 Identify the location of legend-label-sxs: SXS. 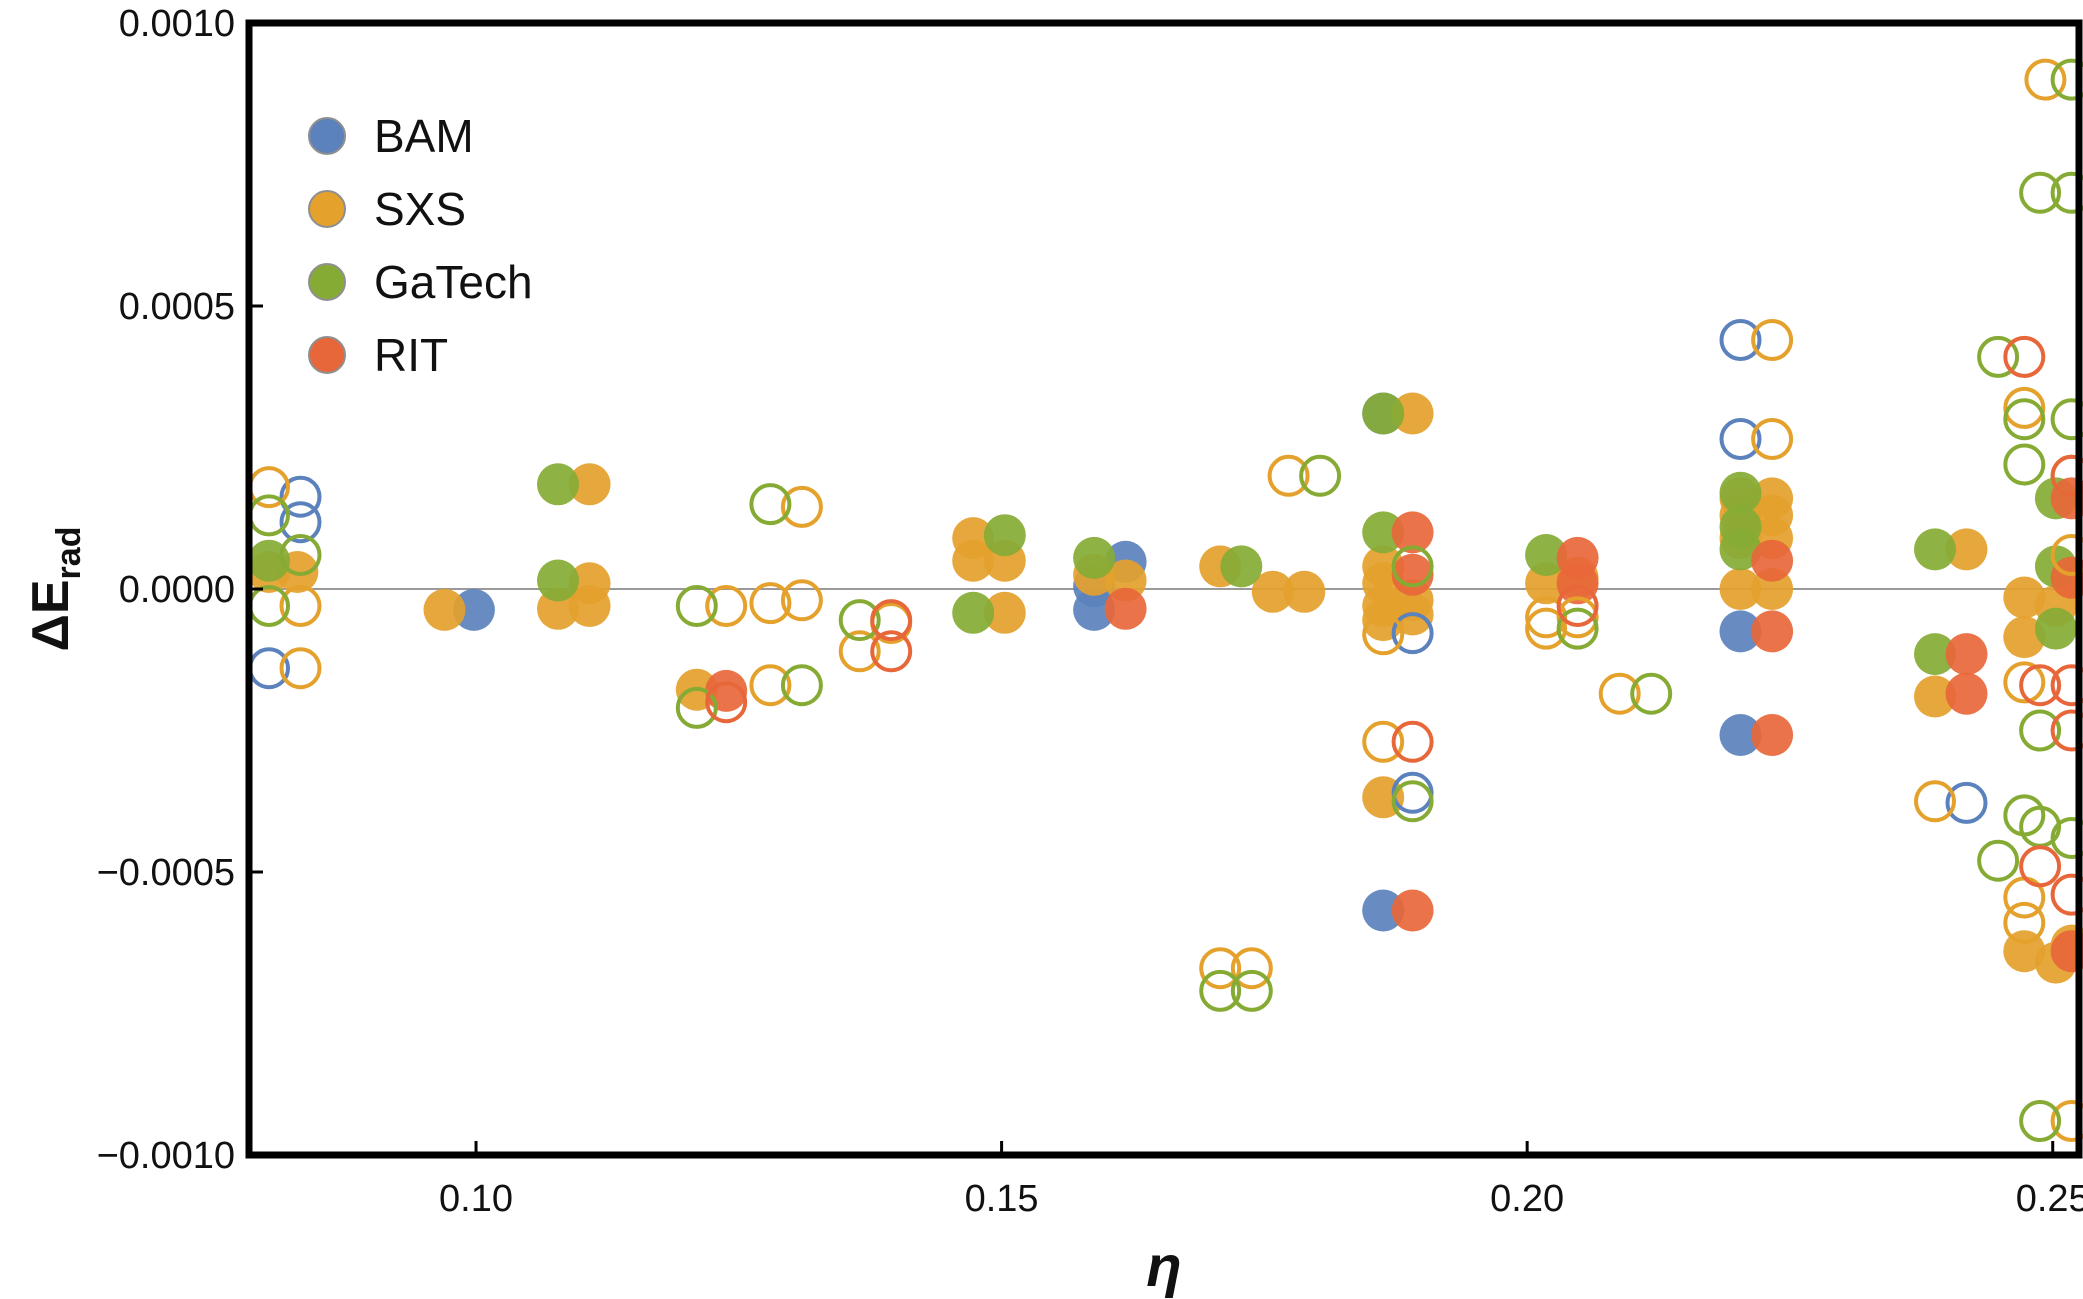
(420, 209).